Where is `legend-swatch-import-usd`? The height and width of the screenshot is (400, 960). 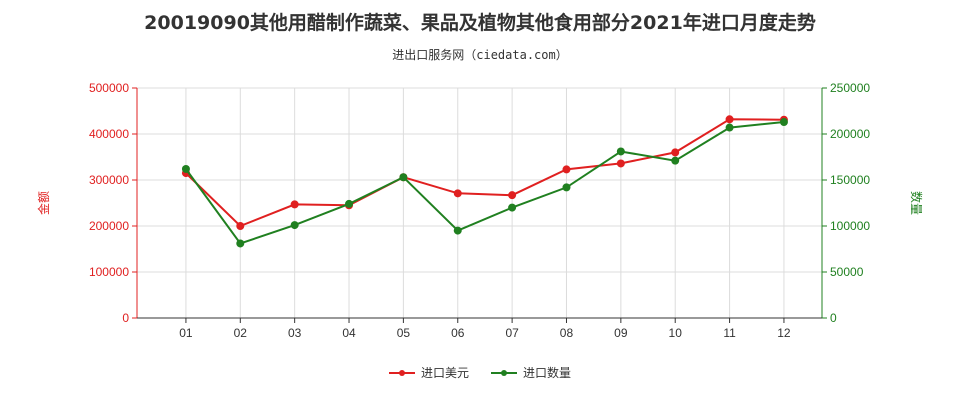 legend-swatch-import-usd is located at coordinates (401, 373).